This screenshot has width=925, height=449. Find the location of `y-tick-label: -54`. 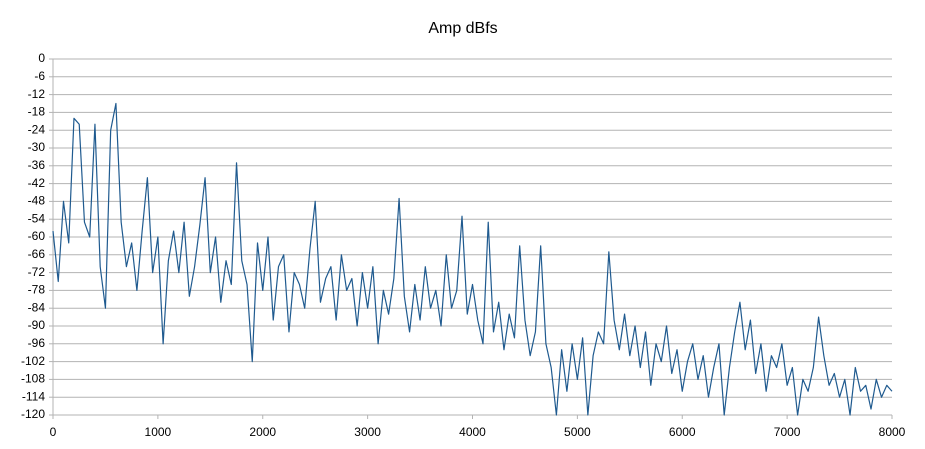

y-tick-label: -54 is located at coordinates (37, 218).